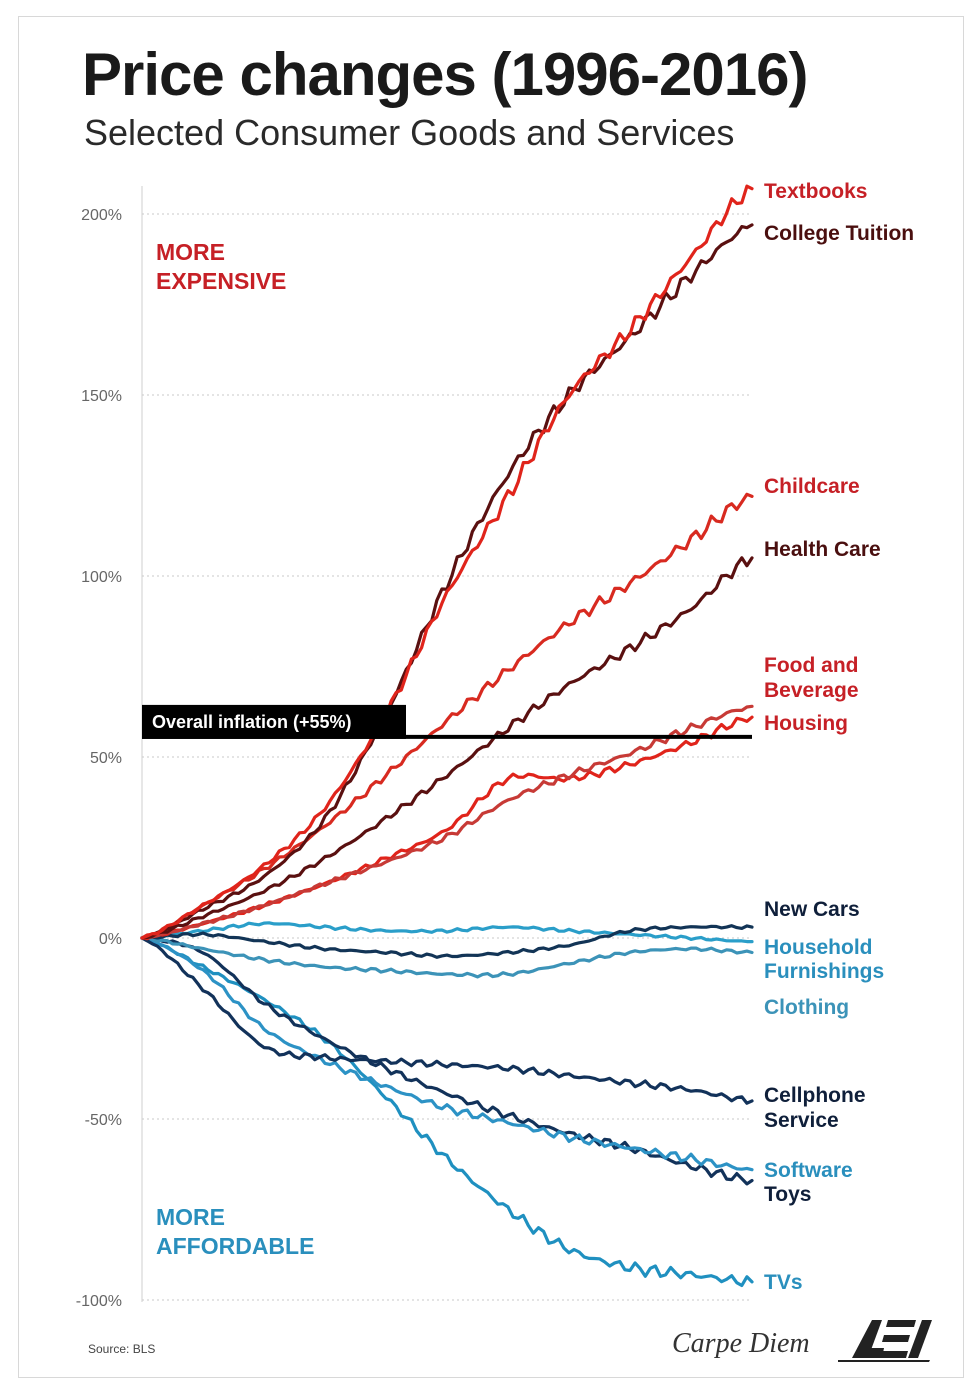 The image size is (980, 1392). What do you see at coordinates (824, 971) in the screenshot?
I see `series-label-household: Furnishings` at bounding box center [824, 971].